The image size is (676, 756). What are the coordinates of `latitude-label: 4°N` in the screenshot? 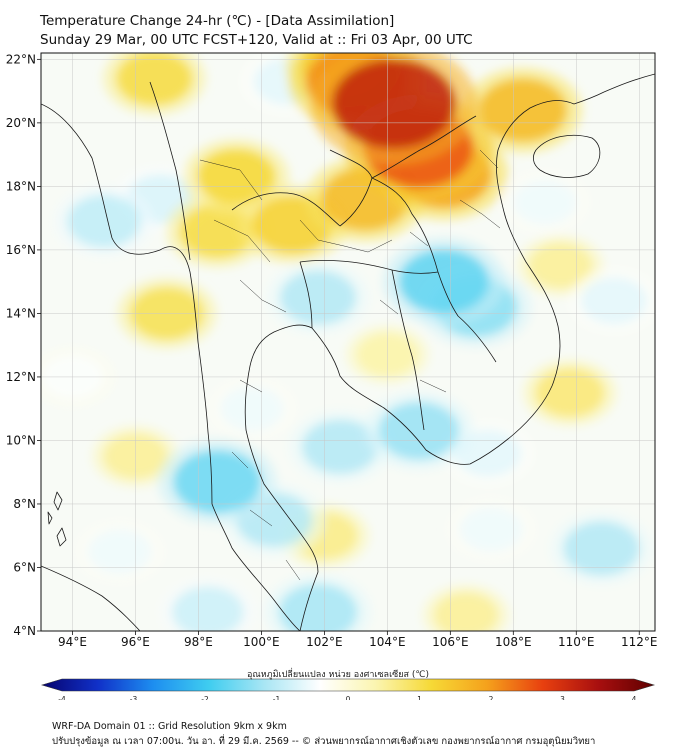 It's located at (24, 631).